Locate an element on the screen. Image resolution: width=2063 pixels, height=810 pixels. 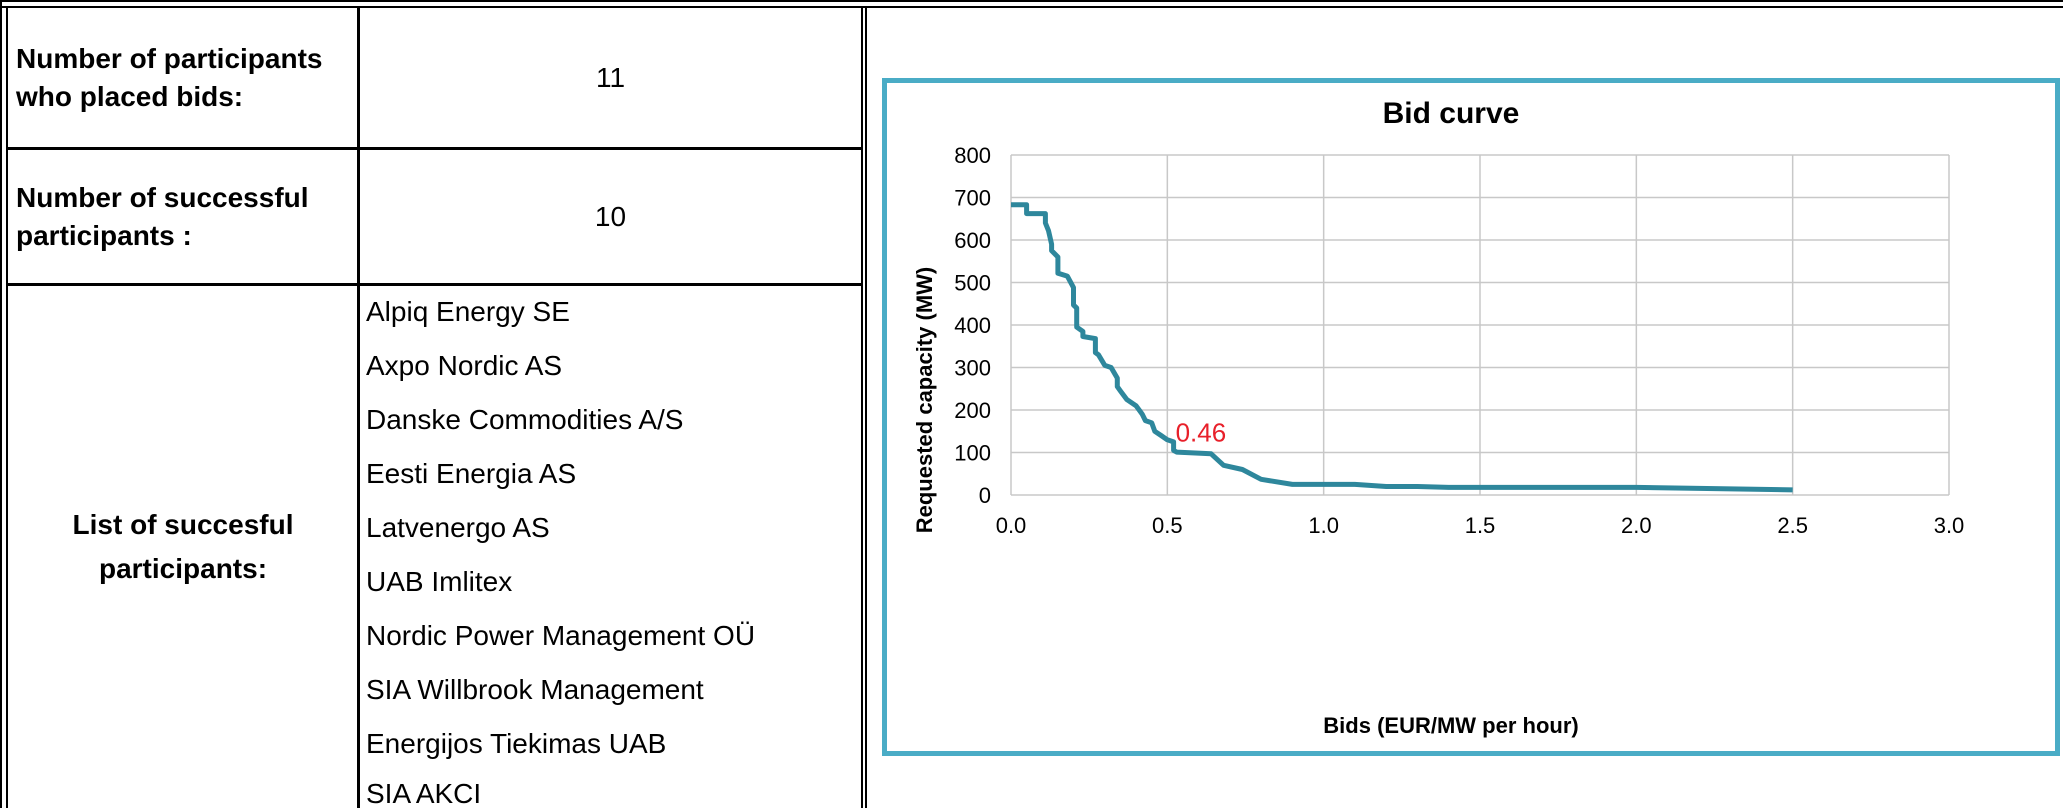
list-item: Nordic Power Management OÜ is located at coordinates (561, 635).